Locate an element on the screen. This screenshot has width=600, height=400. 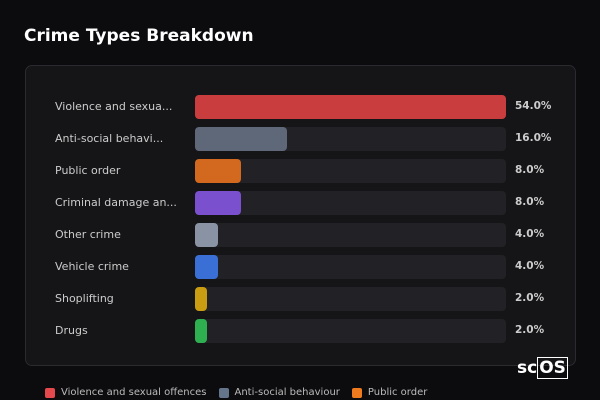
chart-title: Crime Types Breakdown is located at coordinates (139, 36).